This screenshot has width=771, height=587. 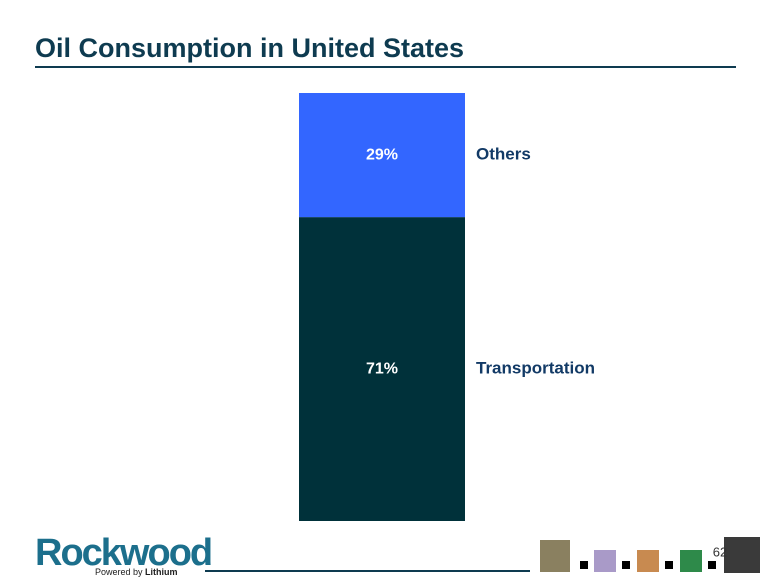 What do you see at coordinates (249, 48) in the screenshot?
I see `chart-title: Oil Consumption in United States` at bounding box center [249, 48].